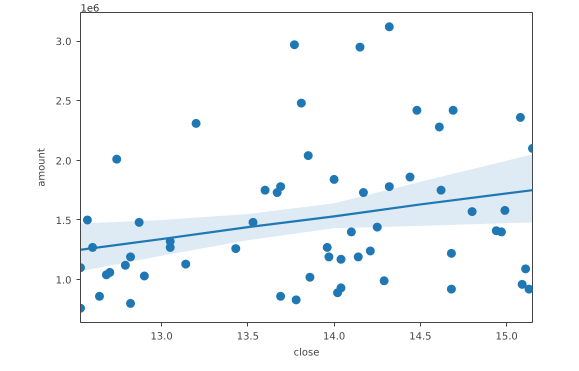 This screenshot has width=579, height=371. I want to click on y-tick-label: 1.0, so click(64, 281).